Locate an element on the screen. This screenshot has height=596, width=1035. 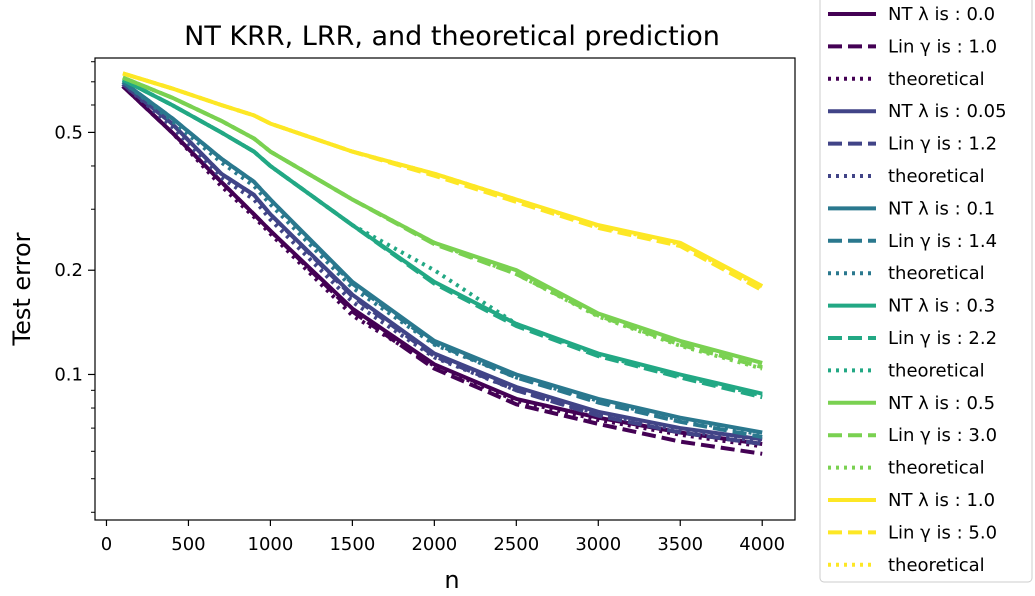
legend-label: Lin γ is : 1.0 is located at coordinates (942, 46).